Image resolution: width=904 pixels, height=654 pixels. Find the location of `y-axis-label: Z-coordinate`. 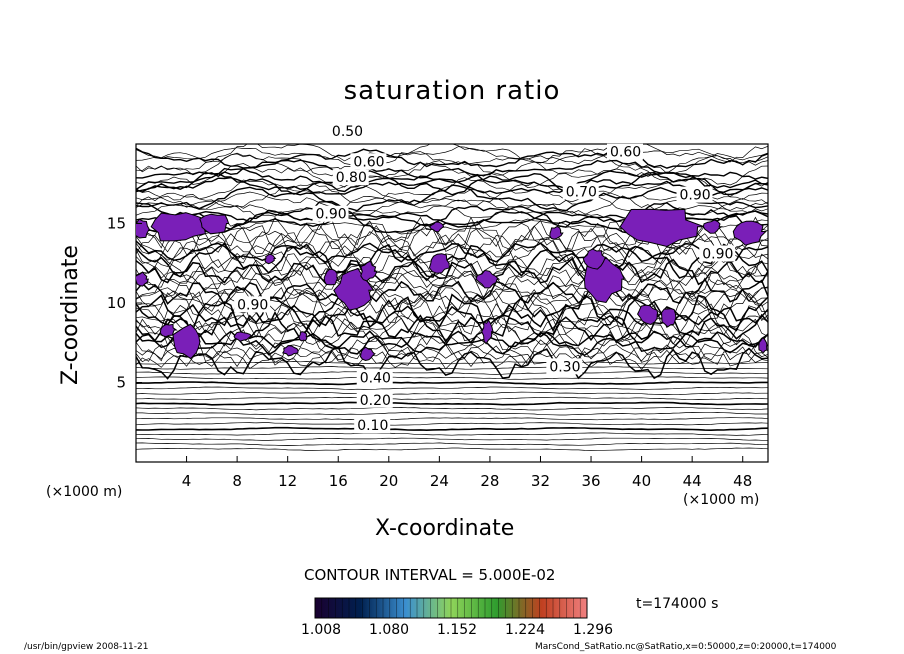

y-axis-label: Z-coordinate is located at coordinates (70, 315).